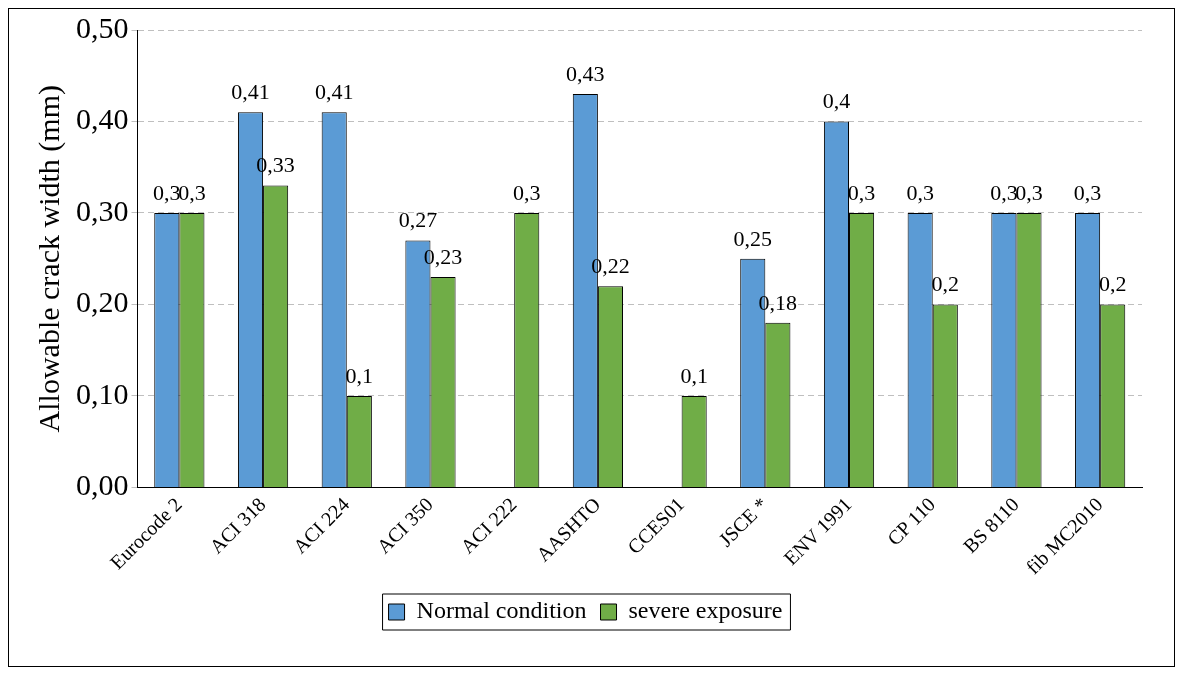 This screenshot has height=675, width=1183. Describe the element at coordinates (48, 259) in the screenshot. I see `y-axis-title: Allowable crack width (mm)` at that location.